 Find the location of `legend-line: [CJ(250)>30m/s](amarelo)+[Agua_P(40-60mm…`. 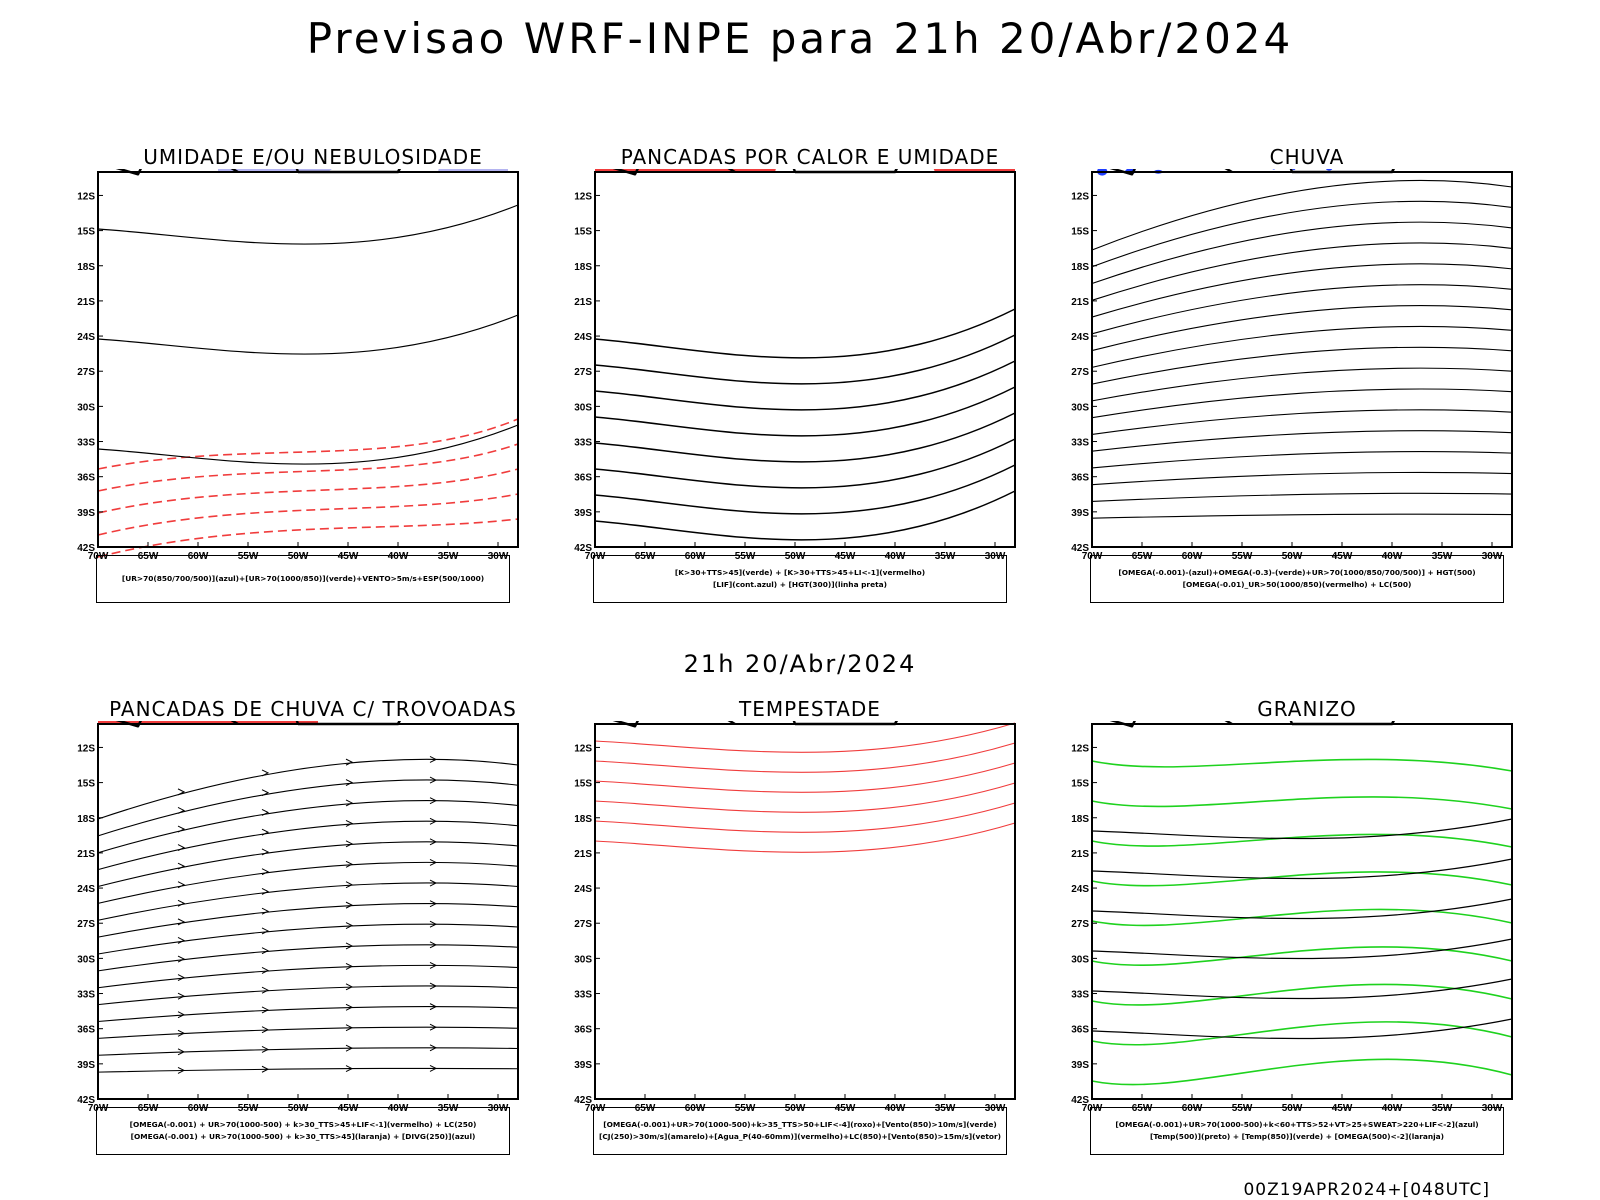

legend-line: [CJ(250)>30m/s](amarelo)+[Agua_P(40-60mm… is located at coordinates (800, 1136).